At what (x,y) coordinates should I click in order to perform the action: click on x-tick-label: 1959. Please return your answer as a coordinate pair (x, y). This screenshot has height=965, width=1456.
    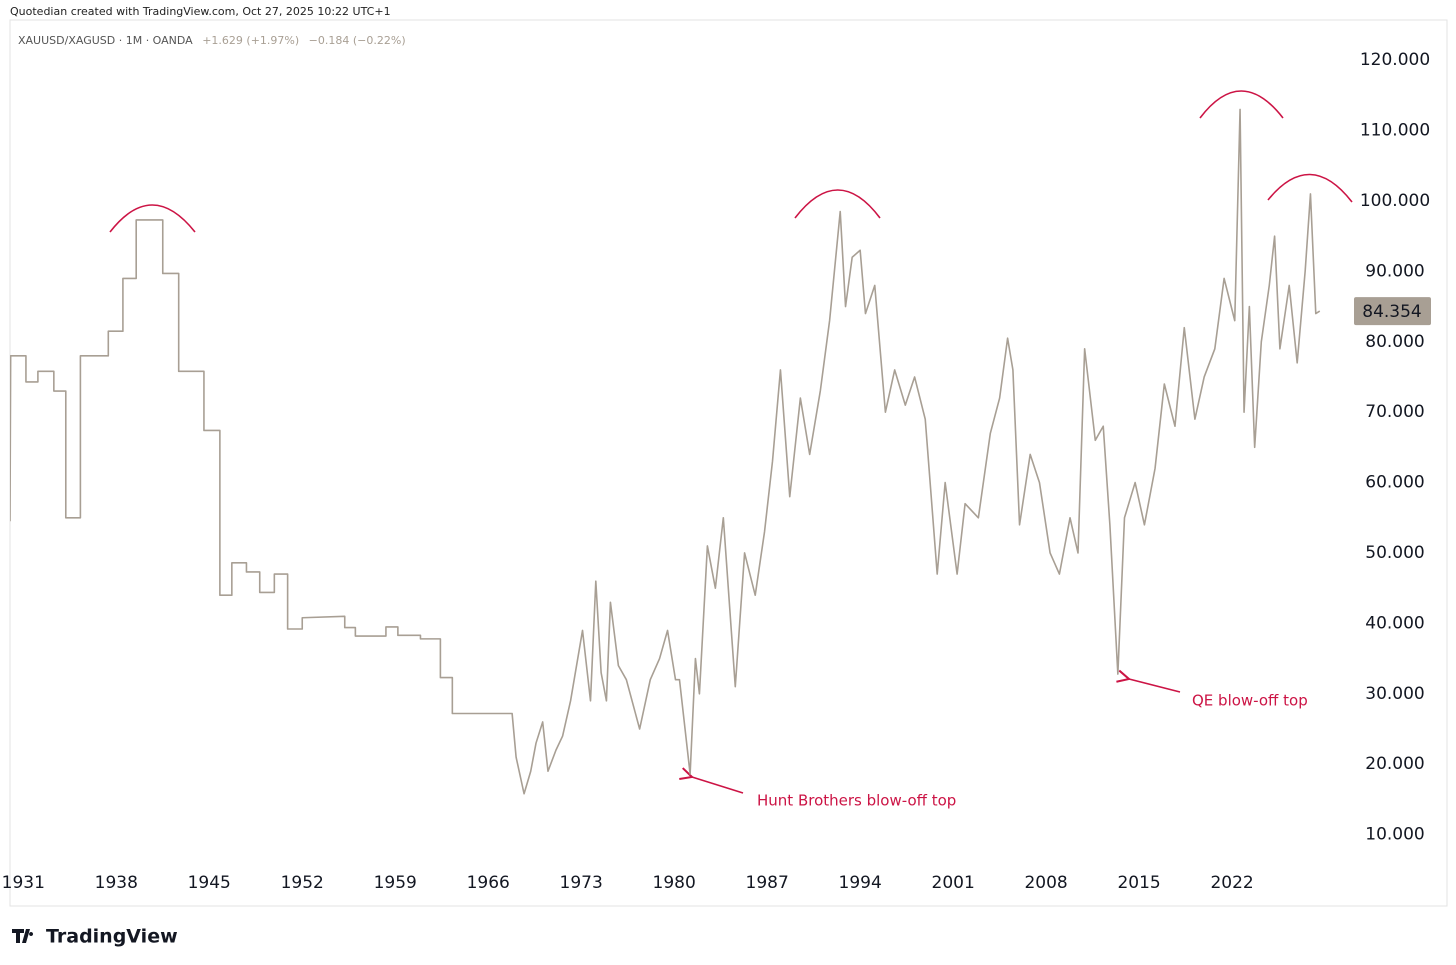
    Looking at the image, I should click on (395, 883).